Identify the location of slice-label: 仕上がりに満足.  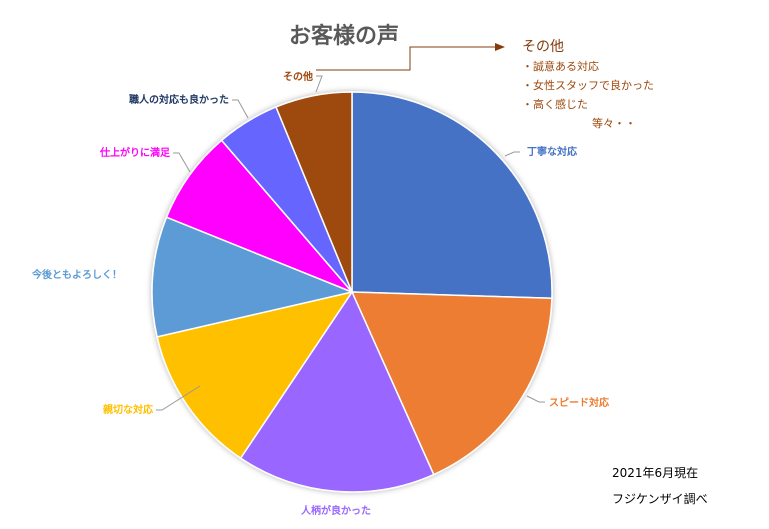
(135, 152).